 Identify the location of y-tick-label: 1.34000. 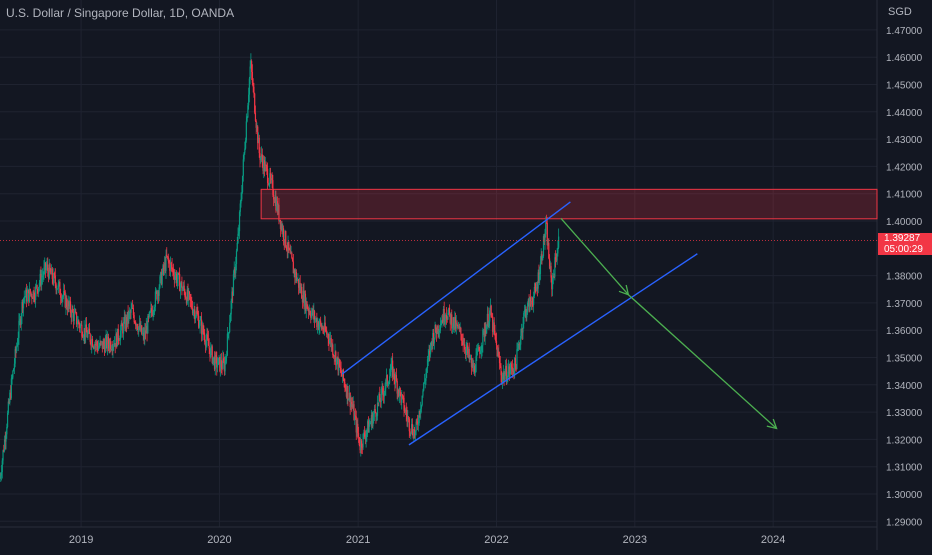
(904, 386).